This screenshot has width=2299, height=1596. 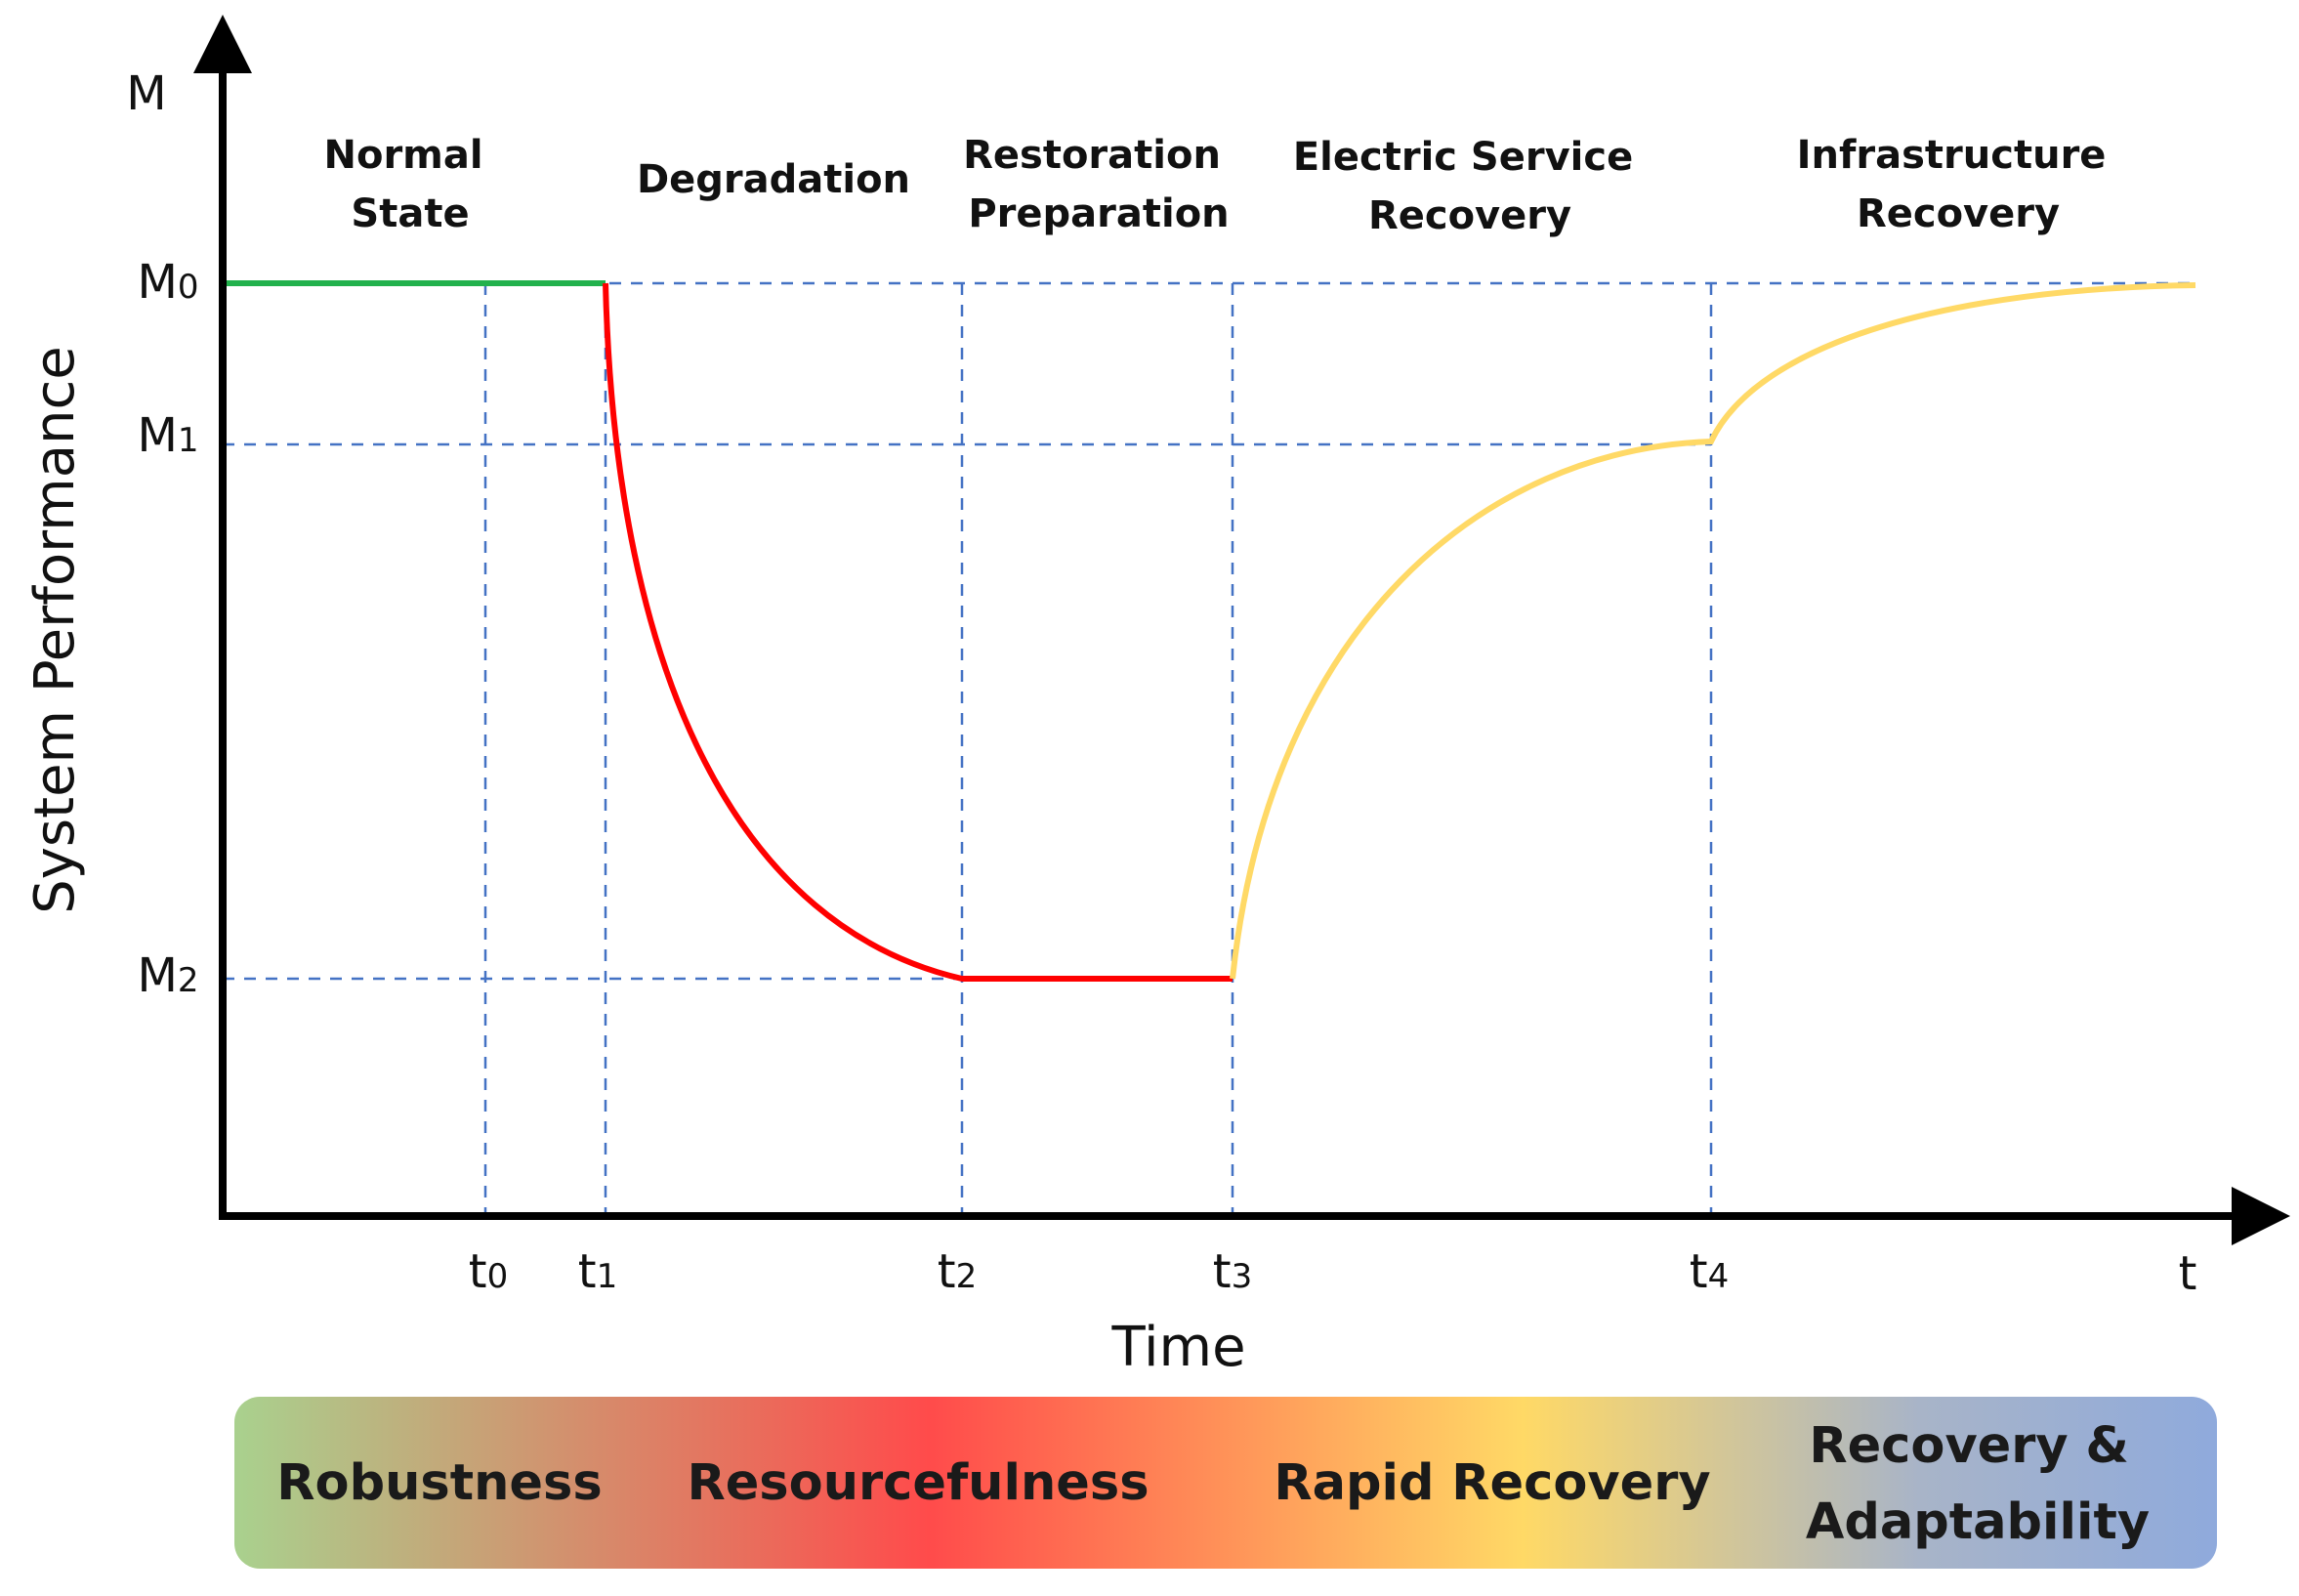 I want to click on phase-degradation: Degradation, so click(x=773, y=179).